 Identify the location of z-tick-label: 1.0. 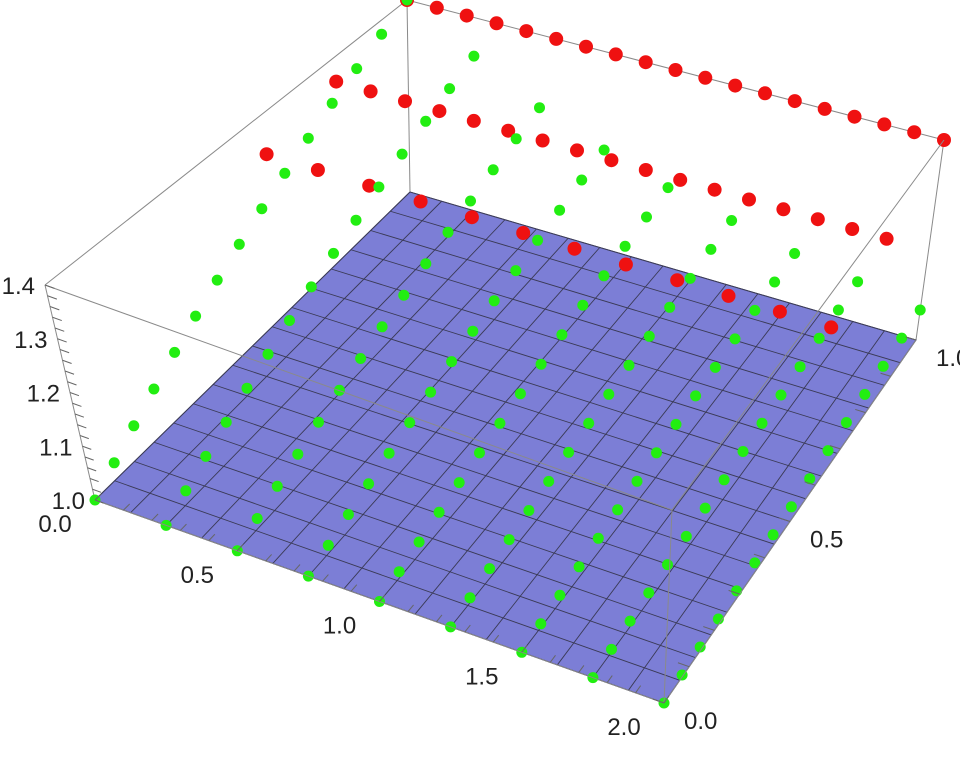
(68, 501).